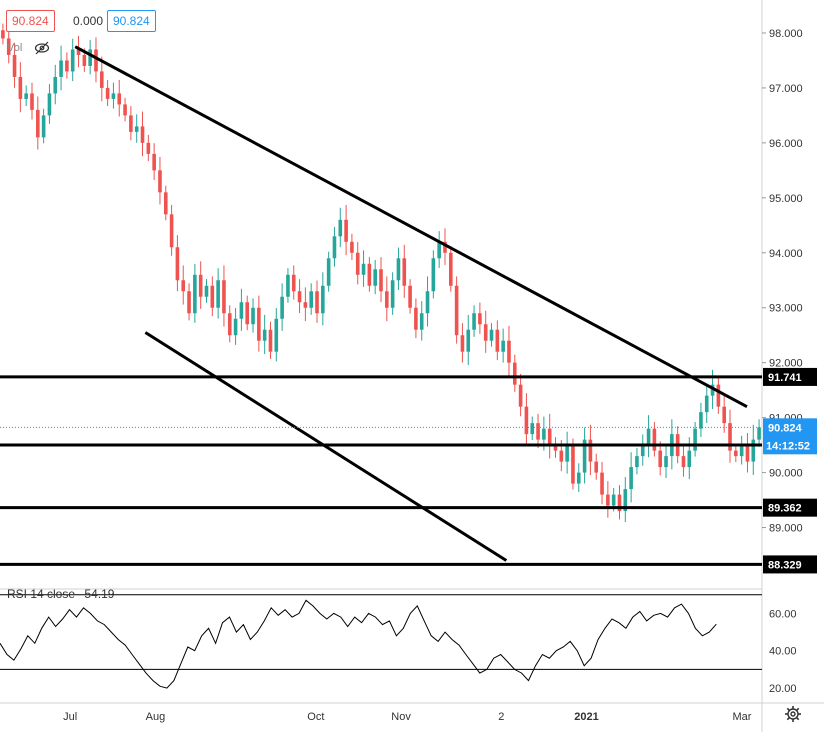 This screenshot has height=737, width=824. Describe the element at coordinates (99, 594) in the screenshot. I see `rsi-value: 54.19` at that location.